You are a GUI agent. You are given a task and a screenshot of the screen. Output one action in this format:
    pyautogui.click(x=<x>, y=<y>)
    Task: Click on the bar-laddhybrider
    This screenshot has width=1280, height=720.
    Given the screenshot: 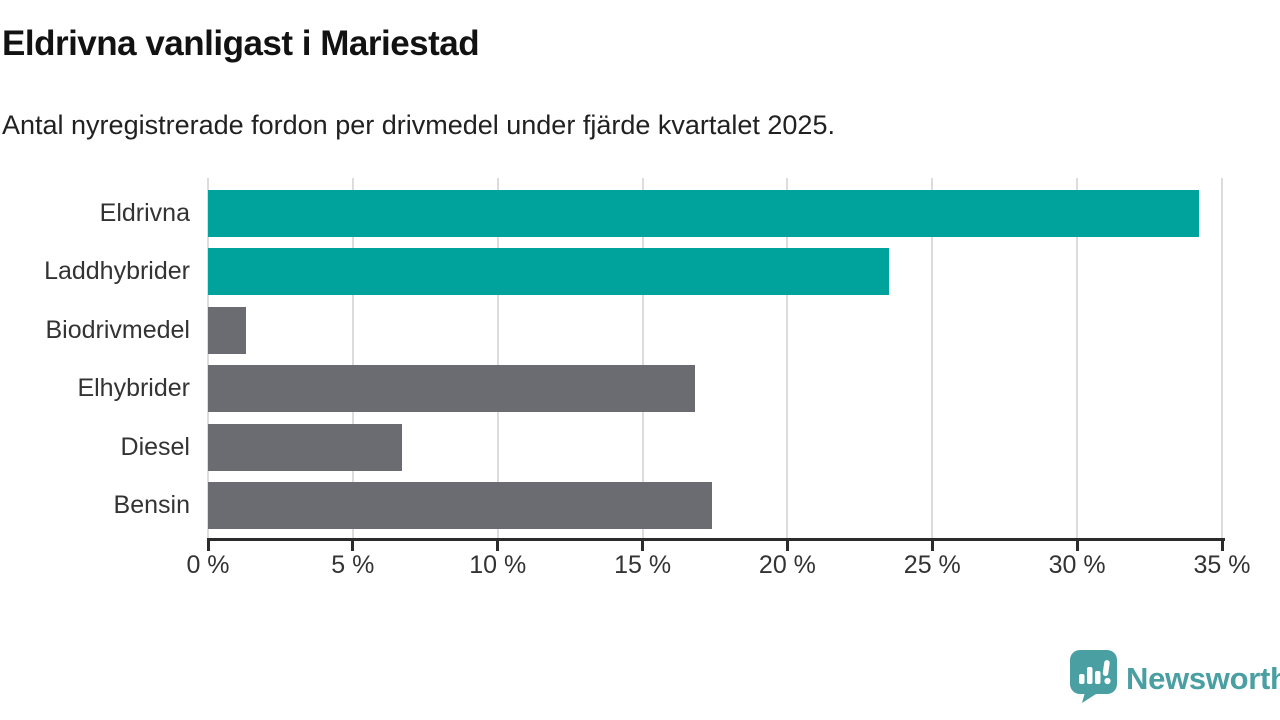 What is the action you would take?
    pyautogui.click(x=548, y=271)
    